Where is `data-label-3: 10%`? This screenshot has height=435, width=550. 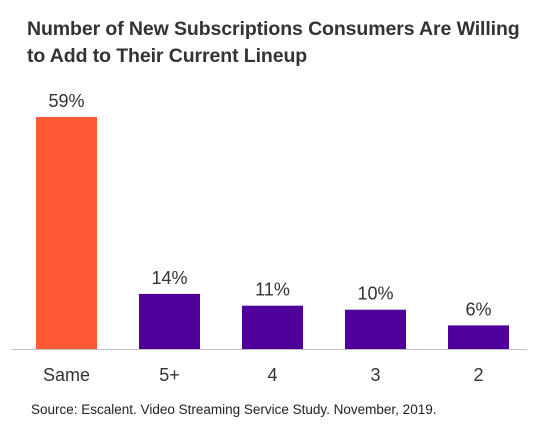
data-label-3: 10% is located at coordinates (375, 294).